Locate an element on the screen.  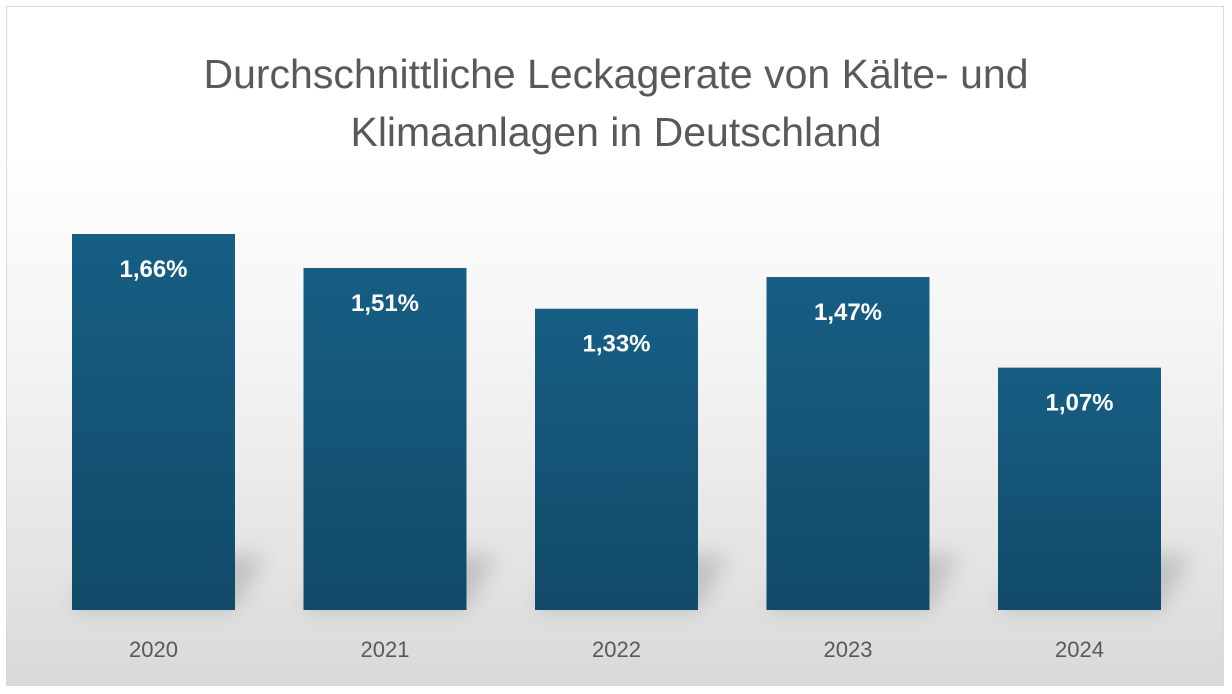
x-tick-label-2020: 2020 is located at coordinates (153, 649).